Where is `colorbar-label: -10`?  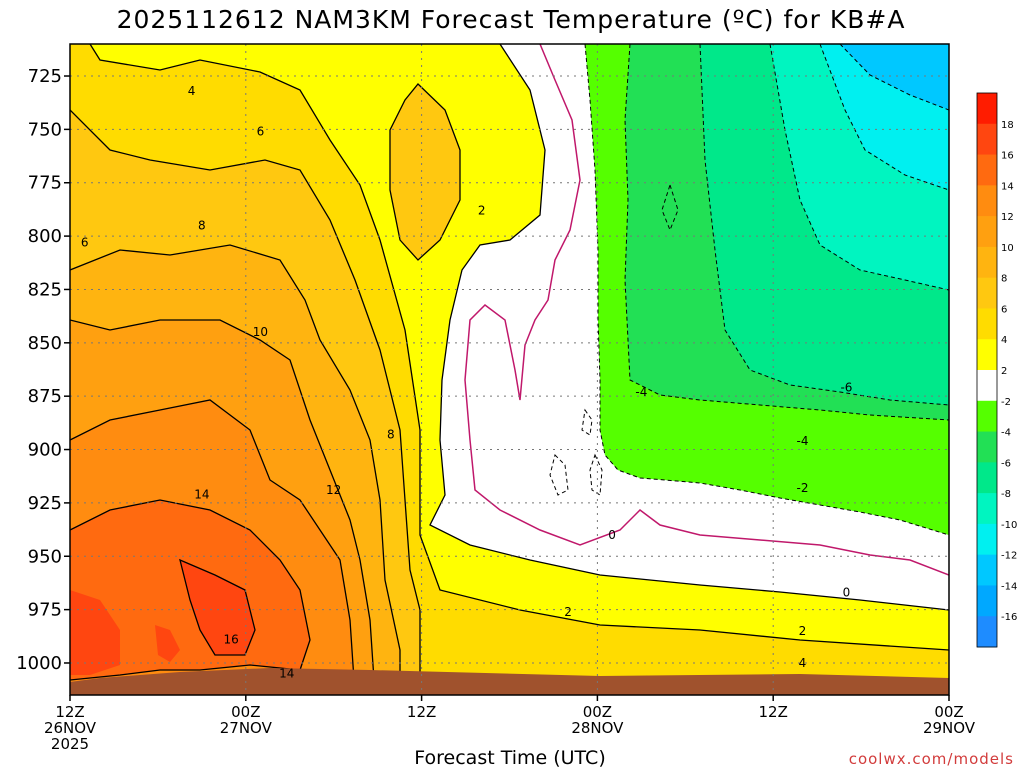 colorbar-label: -10 is located at coordinates (1009, 525).